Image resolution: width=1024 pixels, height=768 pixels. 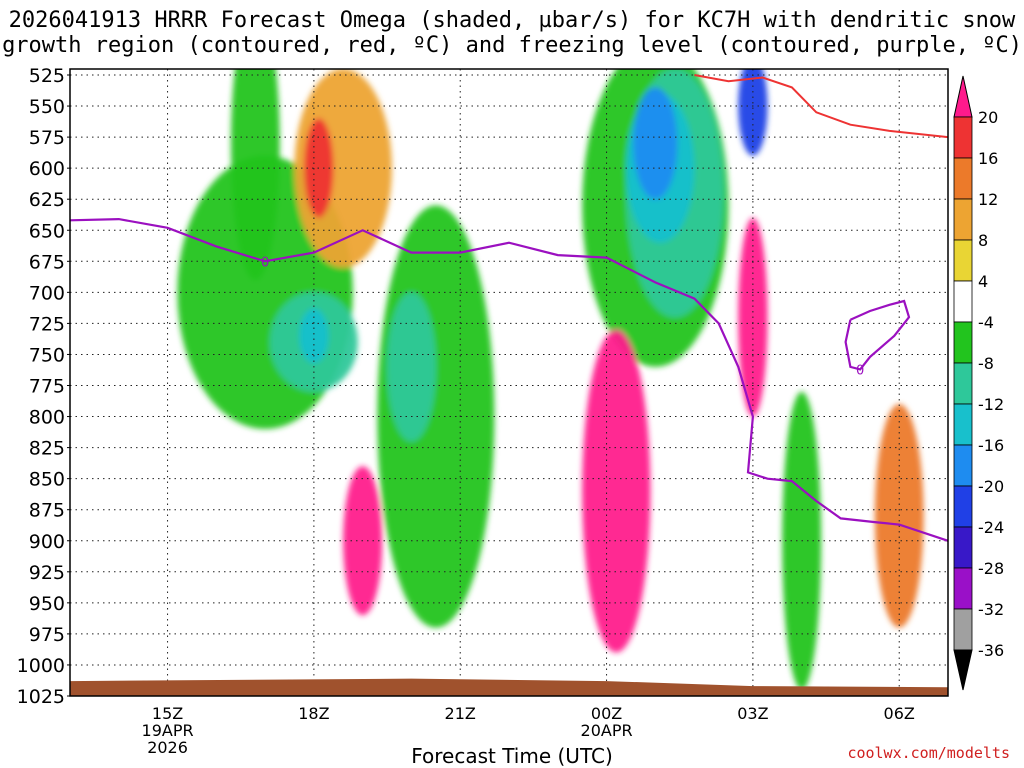 I want to click on colorbar-label-12: 12, so click(x=988, y=199).